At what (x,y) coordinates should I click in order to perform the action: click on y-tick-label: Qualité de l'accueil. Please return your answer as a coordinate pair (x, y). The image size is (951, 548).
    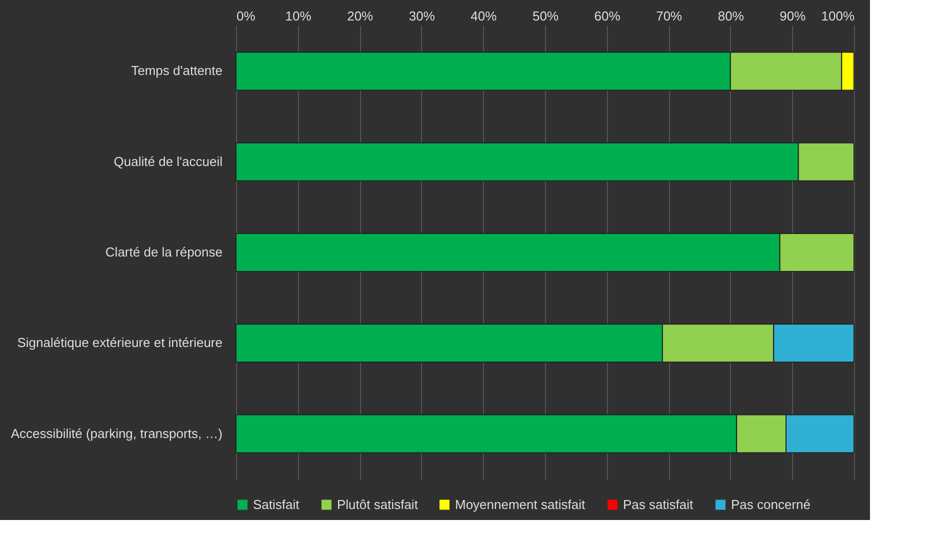
    Looking at the image, I should click on (168, 161).